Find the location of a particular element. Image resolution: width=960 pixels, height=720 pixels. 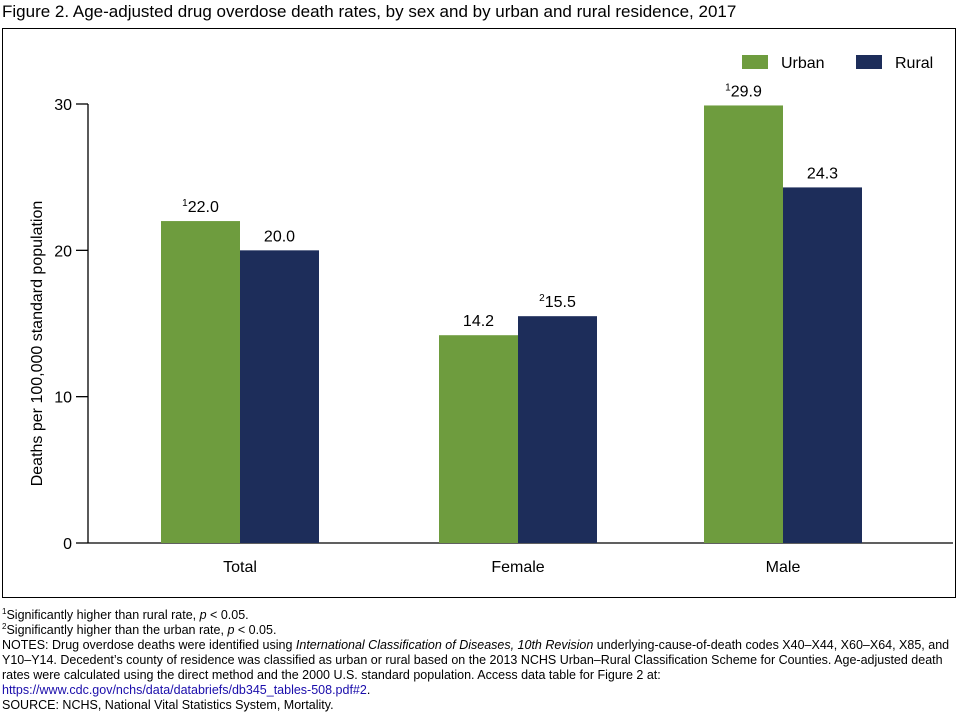

bar-urban-male is located at coordinates (743, 324).